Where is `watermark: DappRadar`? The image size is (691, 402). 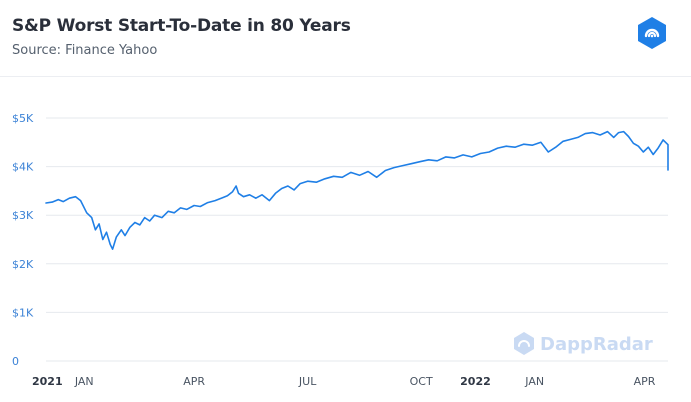 watermark: DappRadar is located at coordinates (583, 343).